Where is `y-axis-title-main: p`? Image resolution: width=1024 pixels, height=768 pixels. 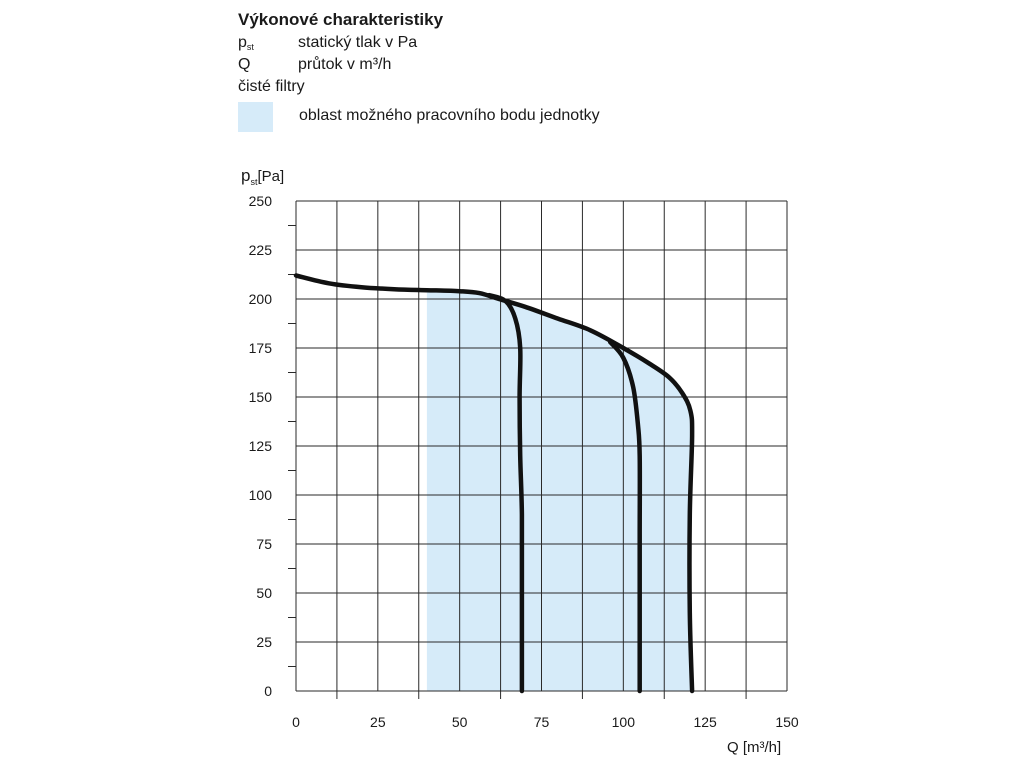 y-axis-title-main: p is located at coordinates (245, 175).